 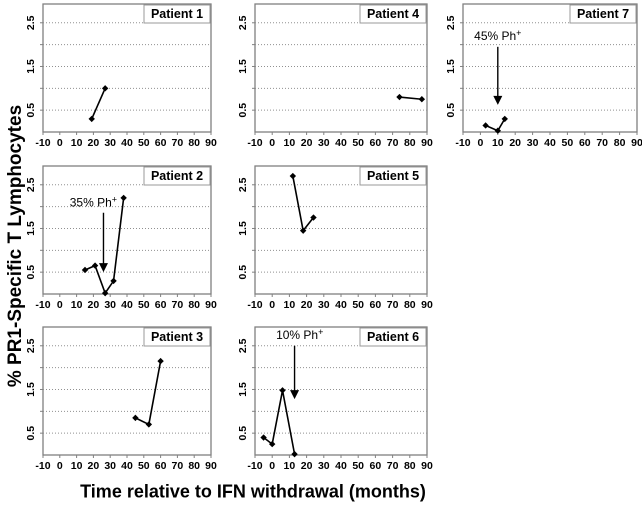 I want to click on chart-patient-3: -10 0 10 20 30 40 50 60 70 80 90 0.5 1.5 2.5 Patient 3, so click(x=121, y=399).